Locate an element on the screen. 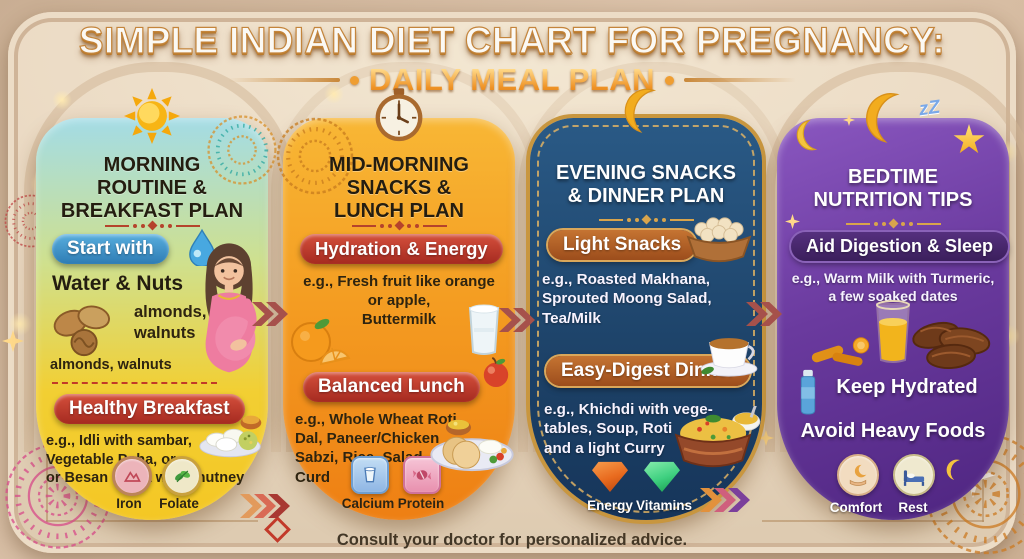  idli-plate-icon is located at coordinates (230, 436).